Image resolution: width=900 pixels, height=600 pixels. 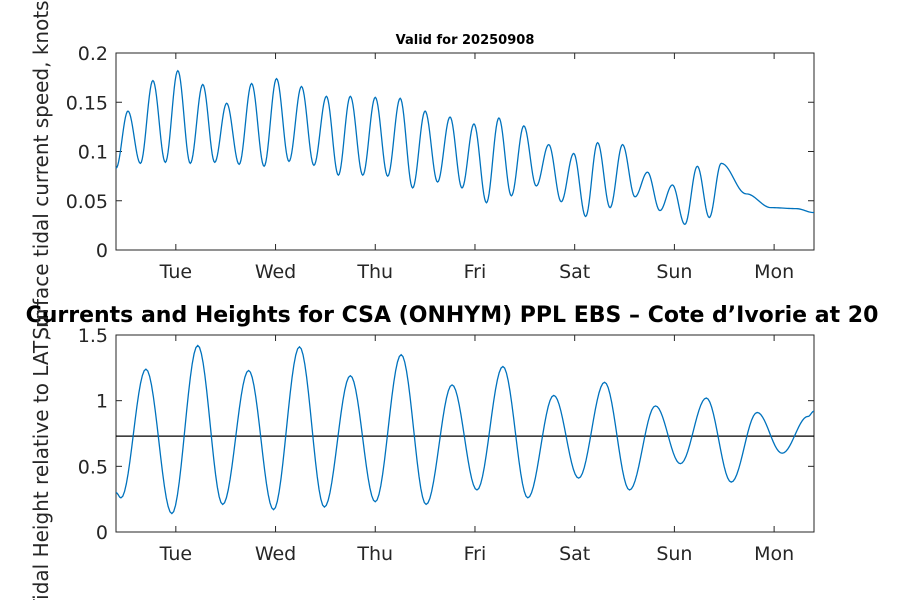 What do you see at coordinates (465, 40) in the screenshot?
I see `current-chart-title: Valid for 20250908` at bounding box center [465, 40].